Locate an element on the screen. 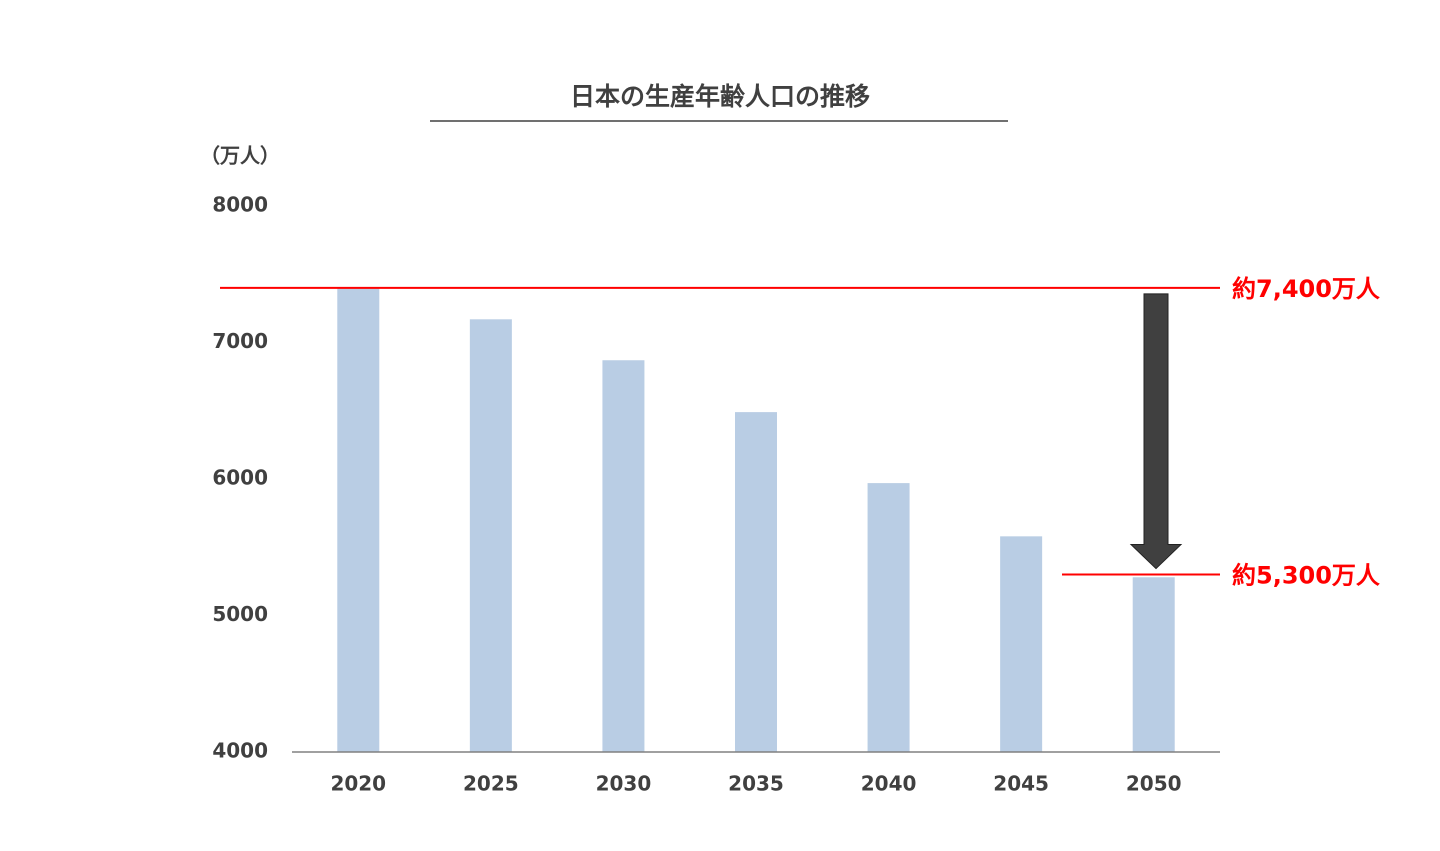 This screenshot has width=1440, height=851. x-tick-label: 2020 is located at coordinates (358, 784).